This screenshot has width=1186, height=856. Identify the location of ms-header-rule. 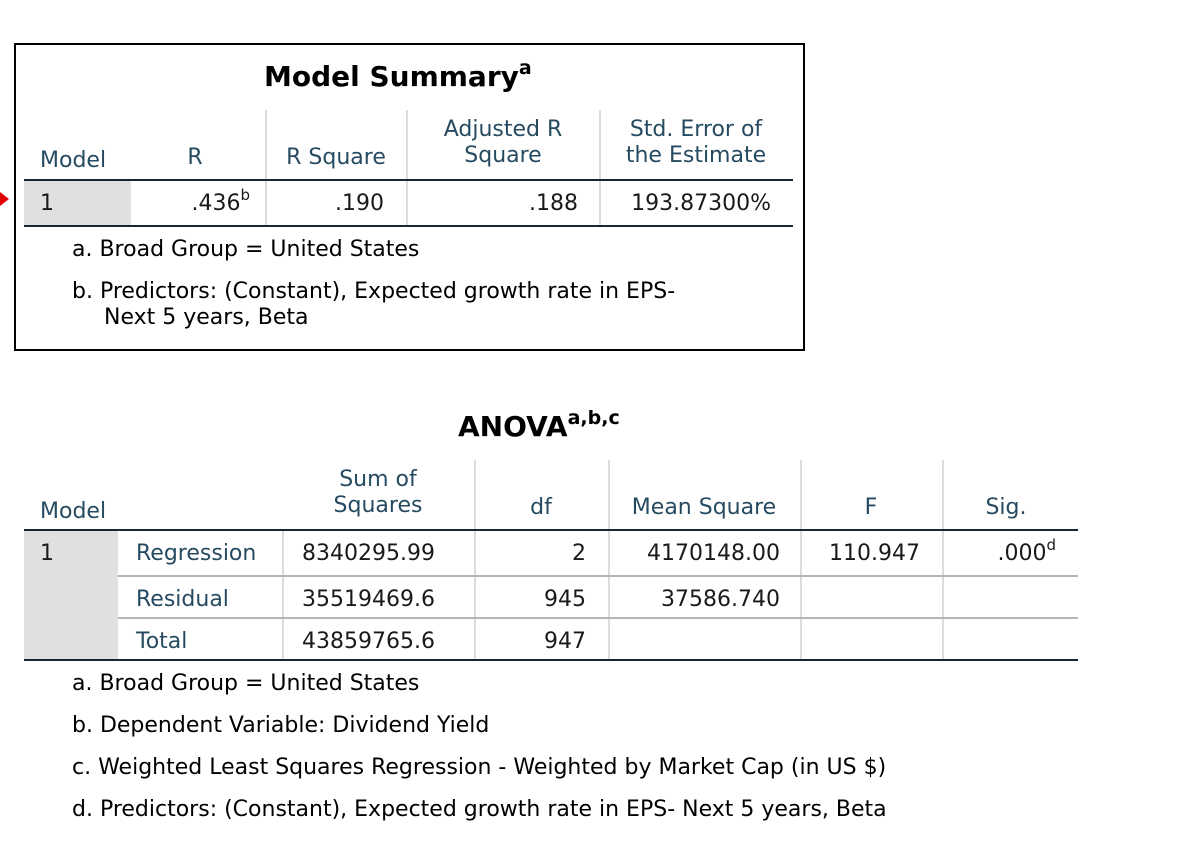
(408, 180).